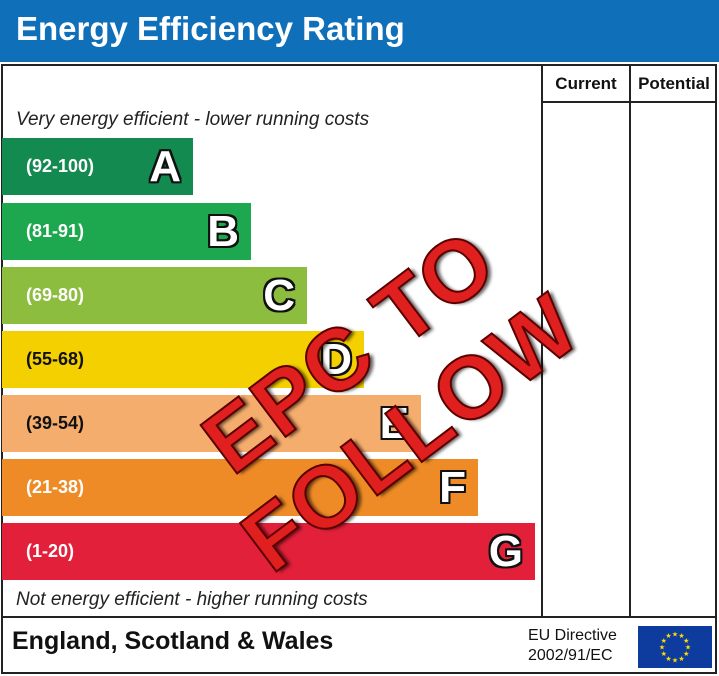 This screenshot has height=676, width=719. I want to click on region-label: England, Scotland & Wales, so click(173, 641).